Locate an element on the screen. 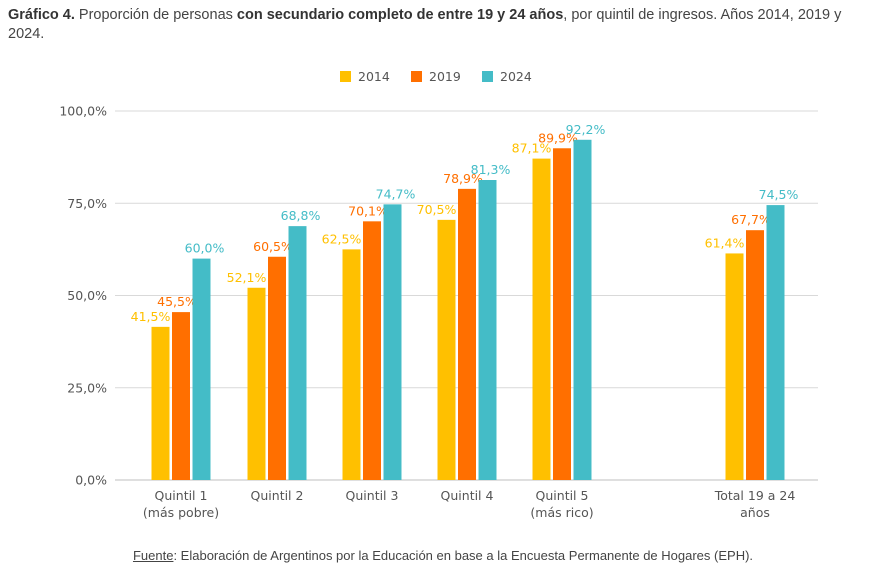 The height and width of the screenshot is (569, 886). data-label-2014: 52,1% is located at coordinates (247, 277).